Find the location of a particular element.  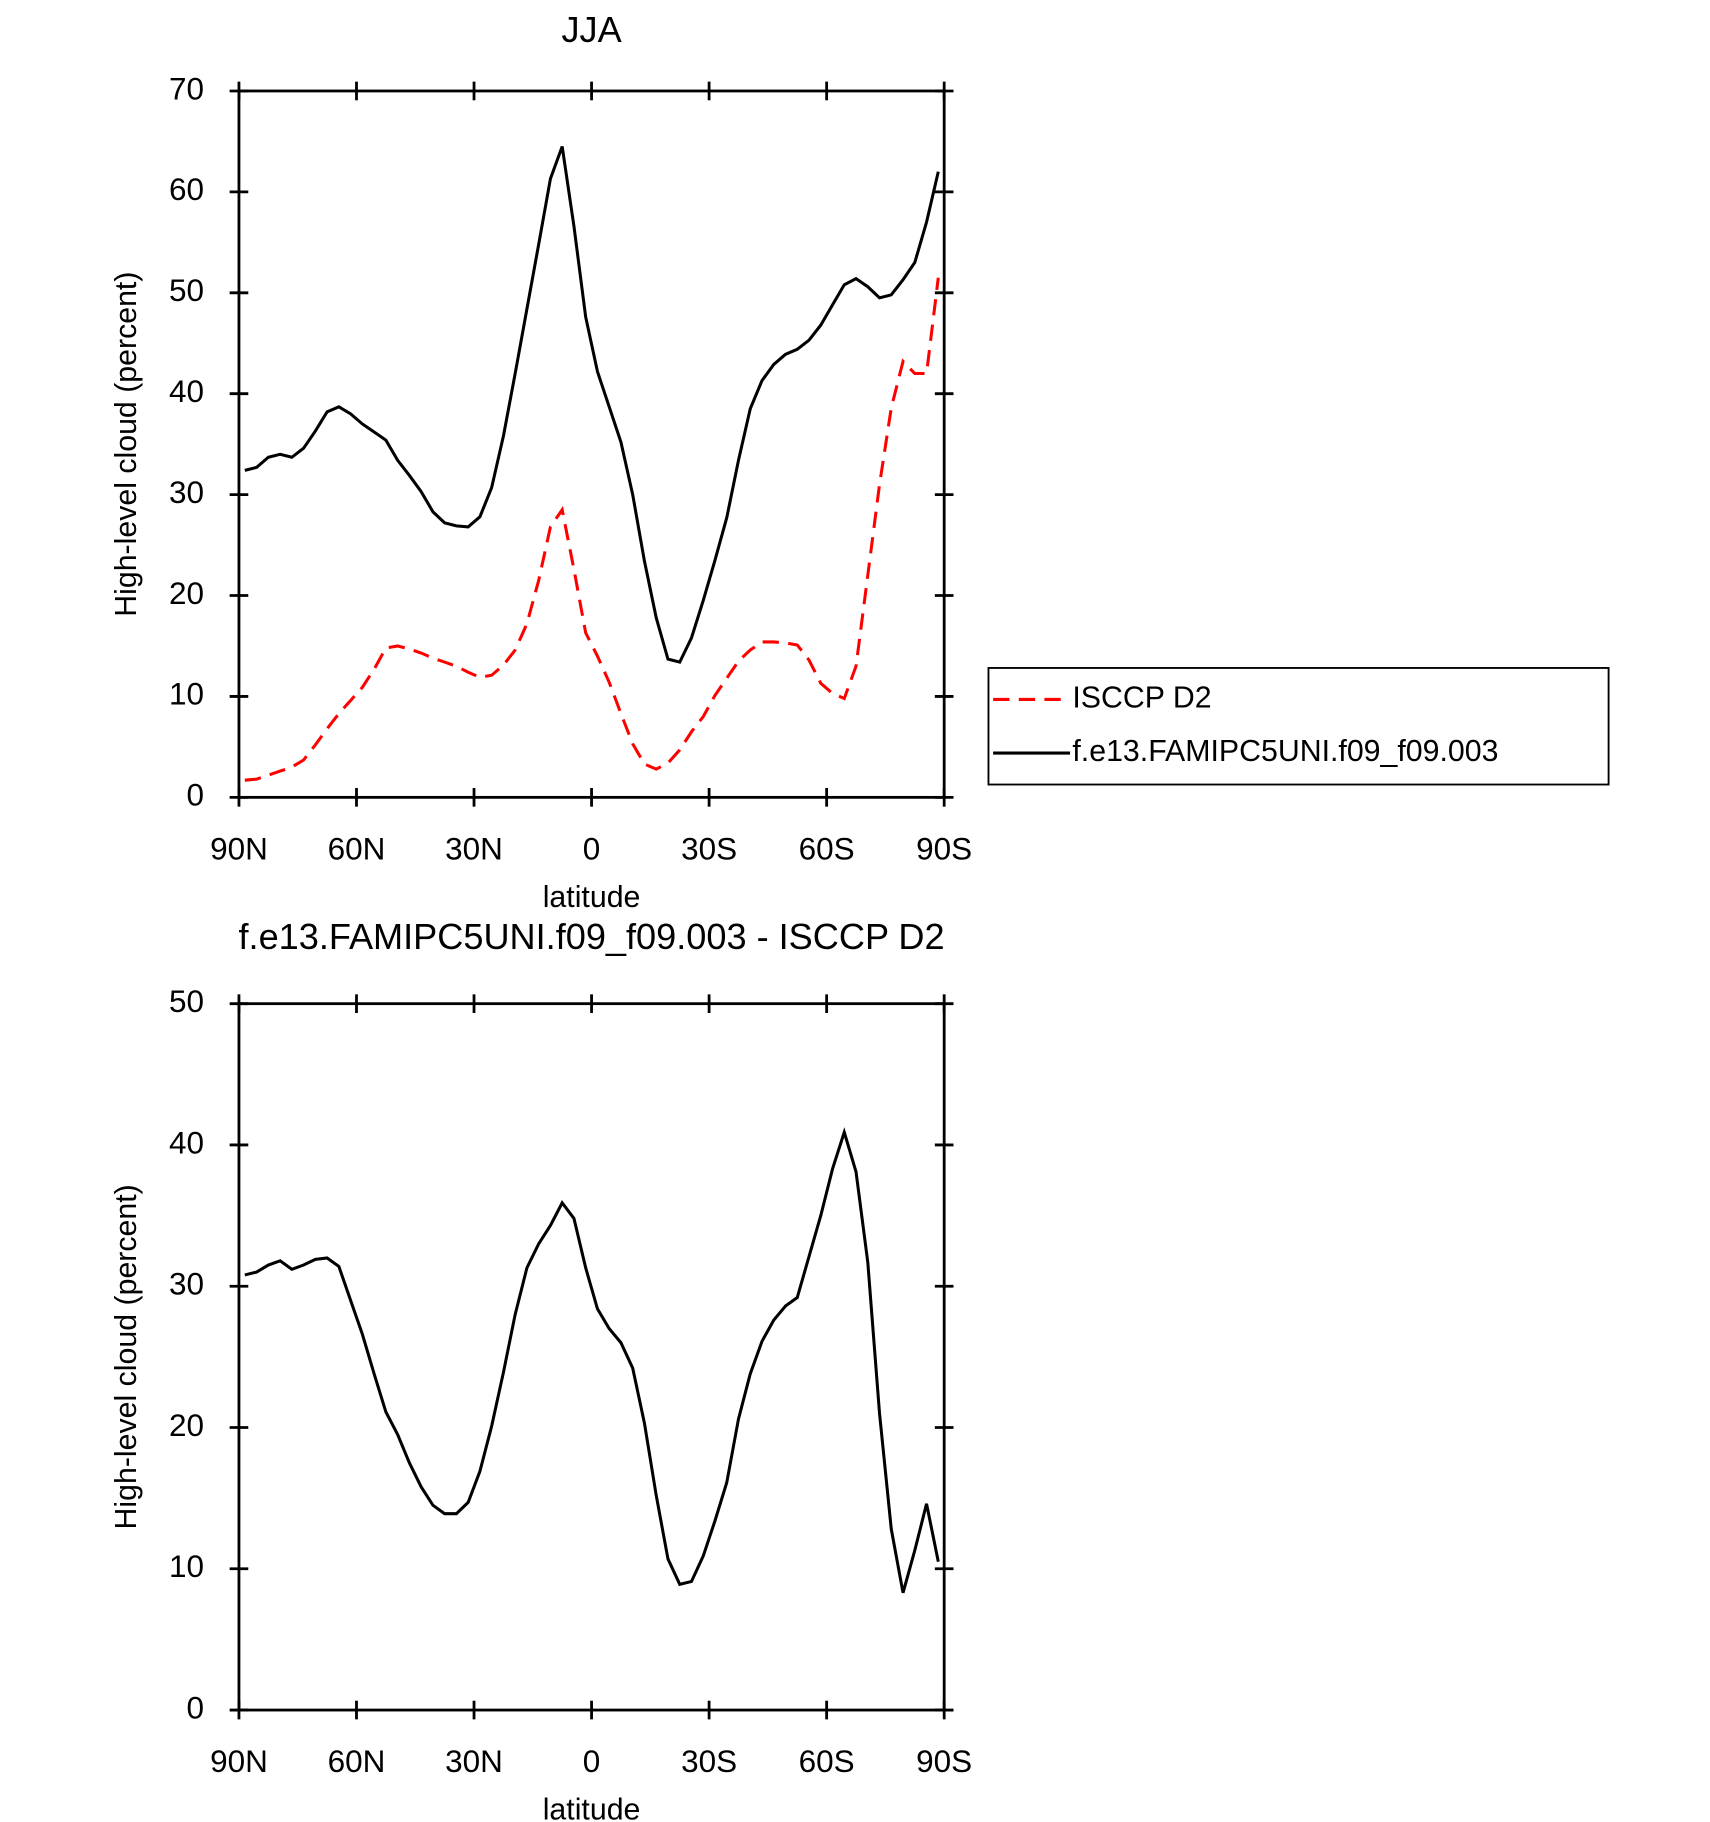

y-tick-label: 60 is located at coordinates (186, 189).